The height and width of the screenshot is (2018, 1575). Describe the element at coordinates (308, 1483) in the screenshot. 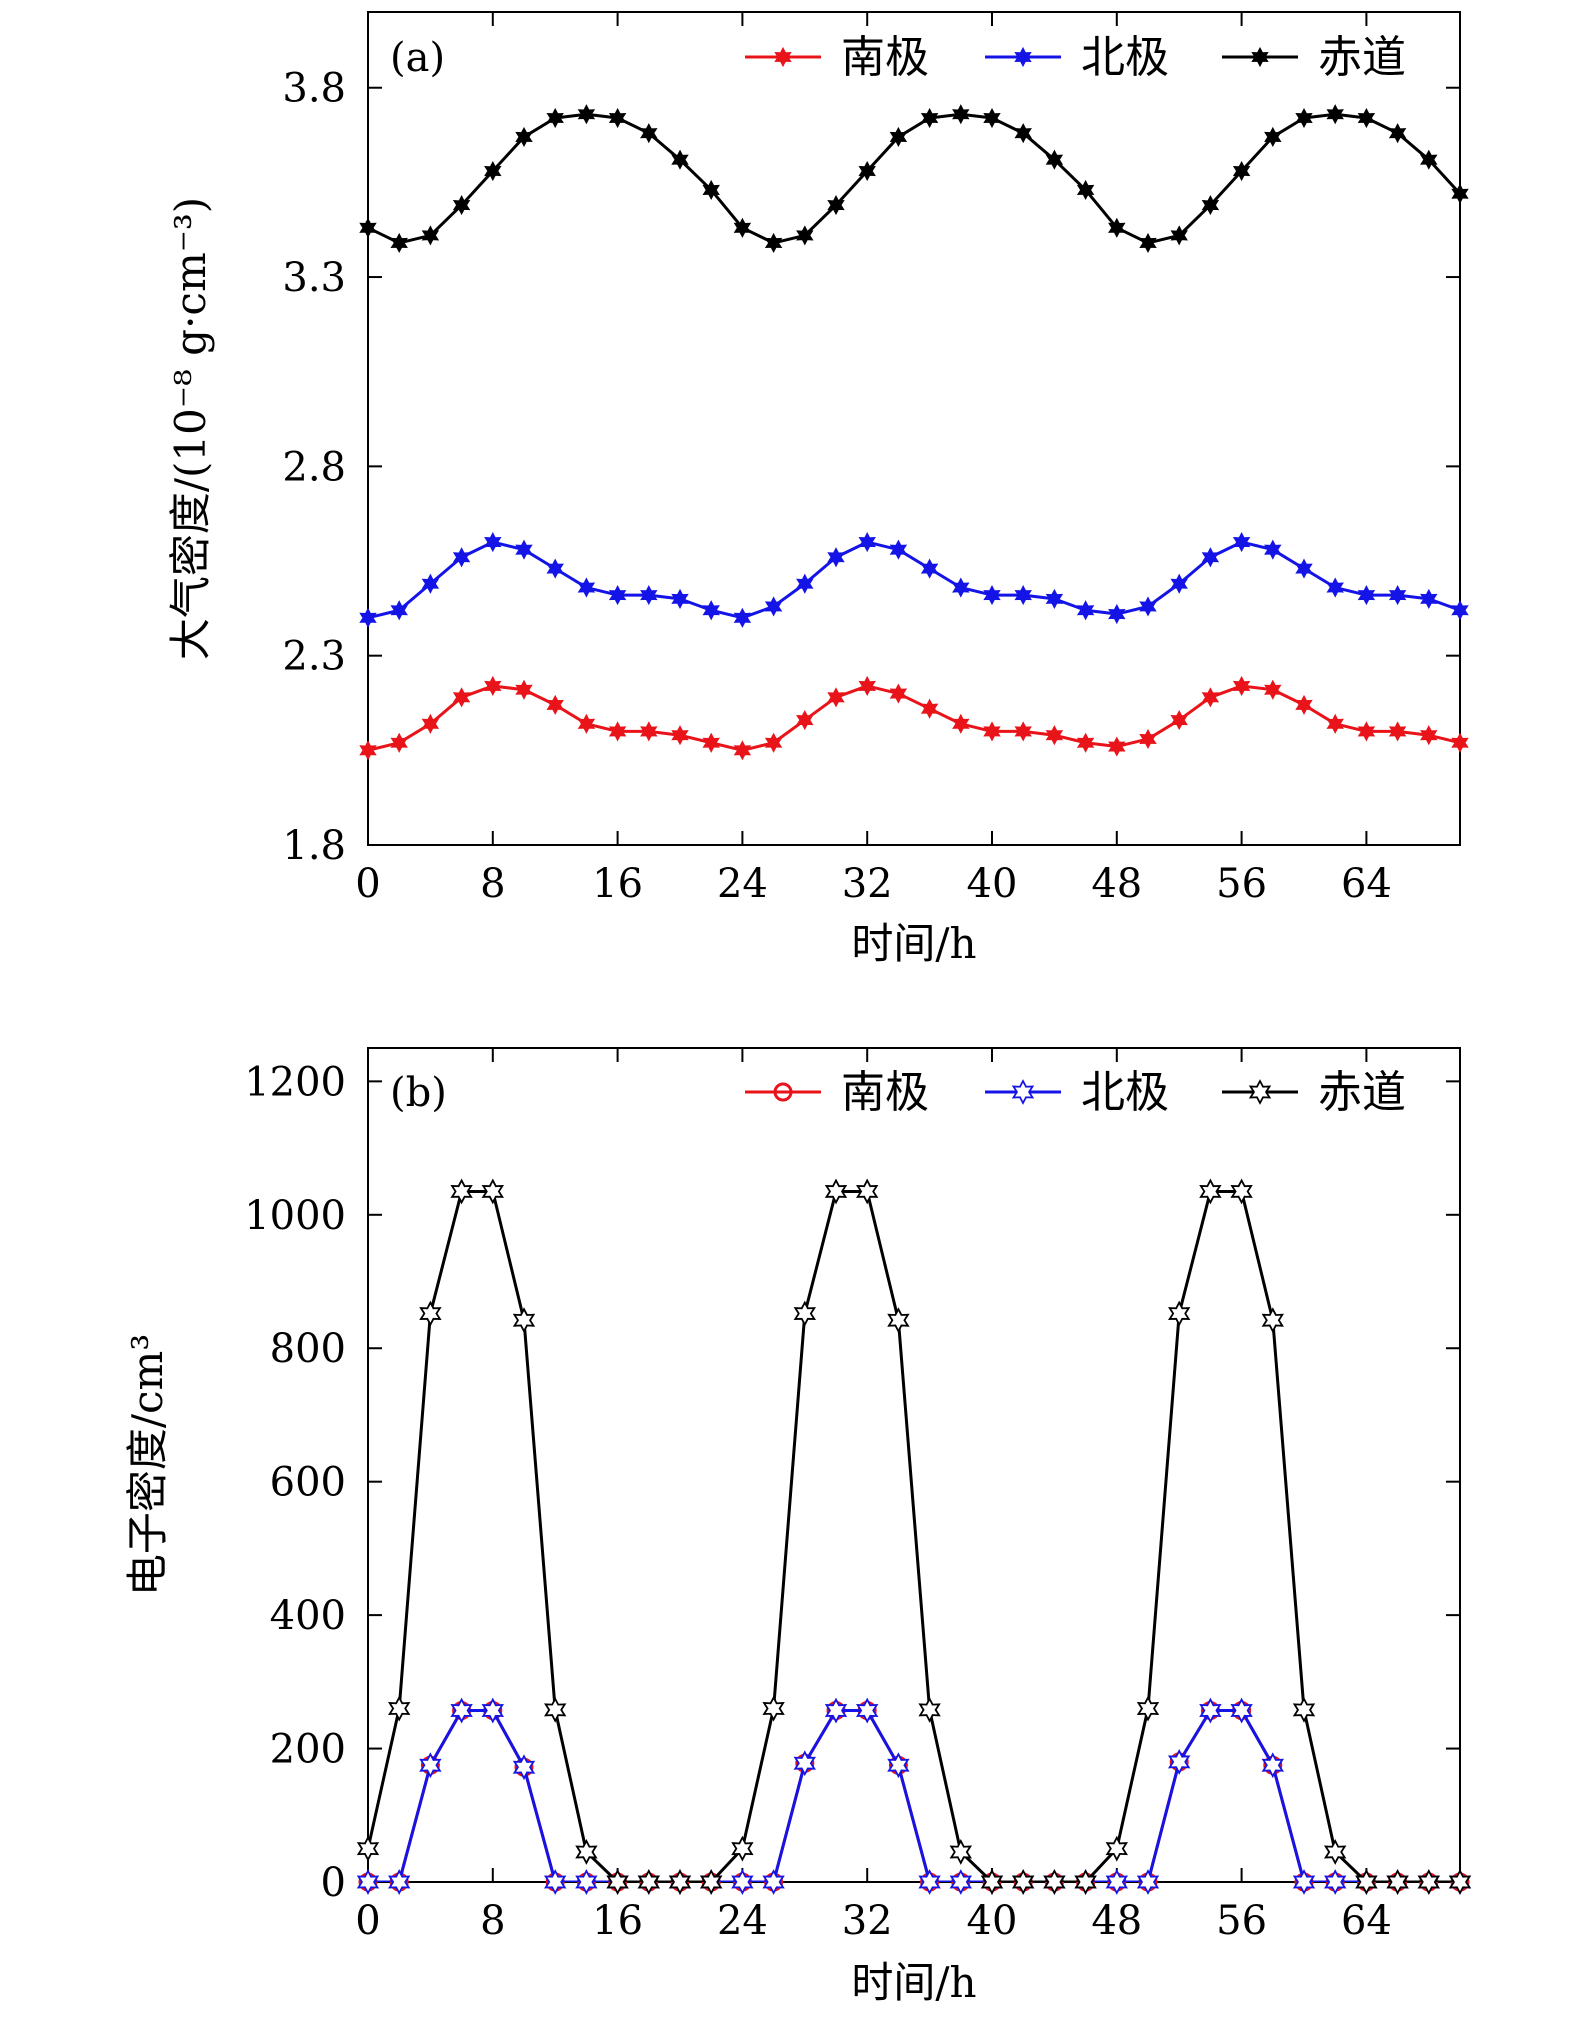

I see `y-tick-label: 600` at that location.